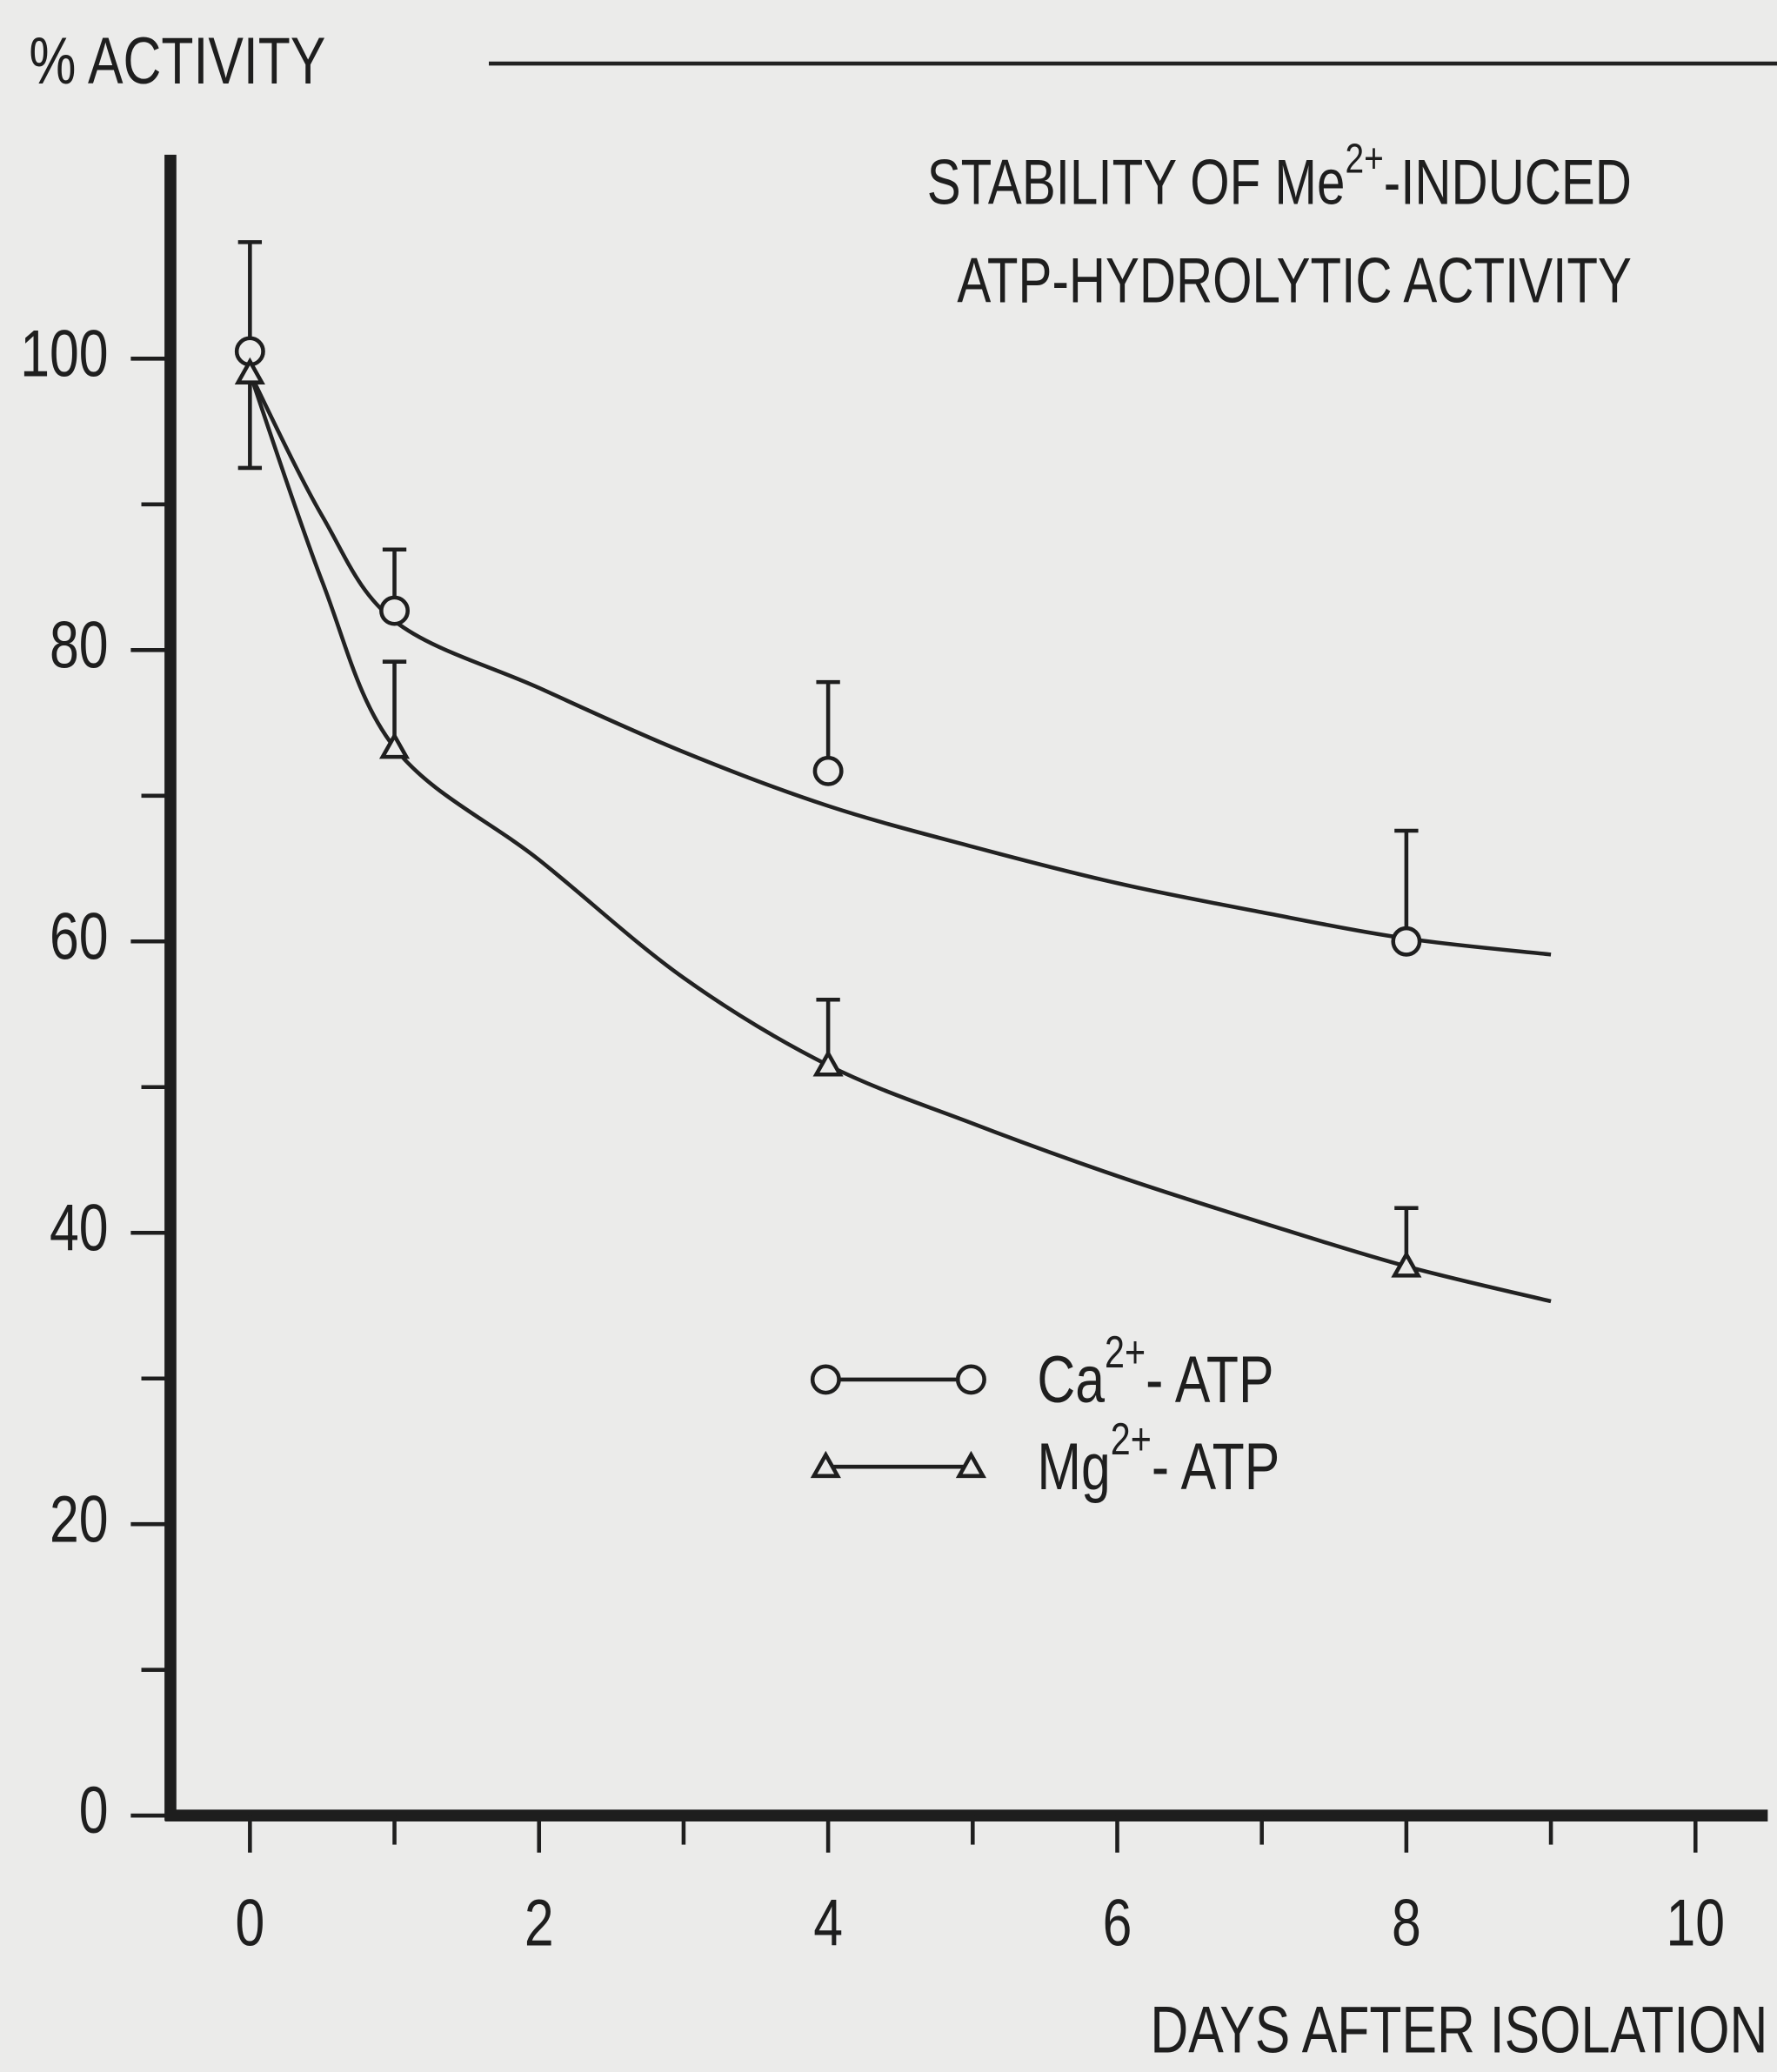 The image size is (1777, 2072). I want to click on y-axis-label: % ACTIVITY, so click(177, 61).